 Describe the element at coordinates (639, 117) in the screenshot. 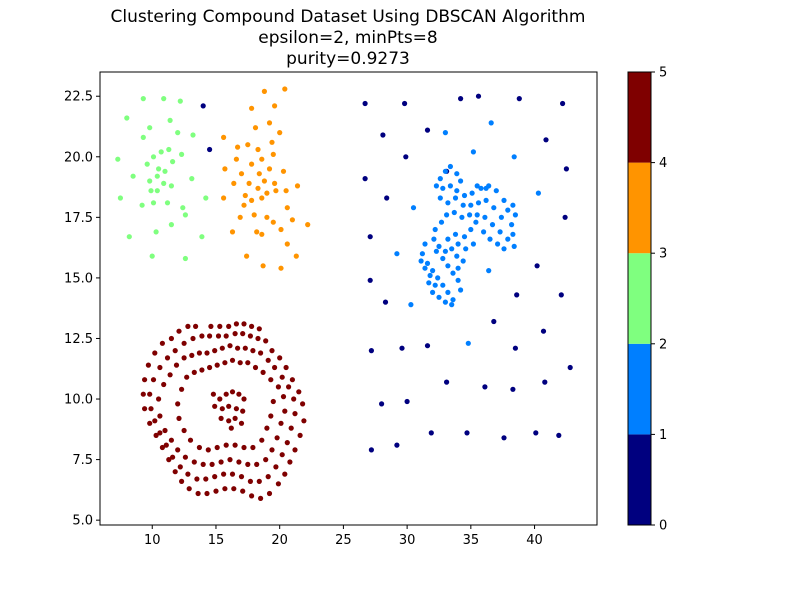

I see `colorbar-band` at that location.